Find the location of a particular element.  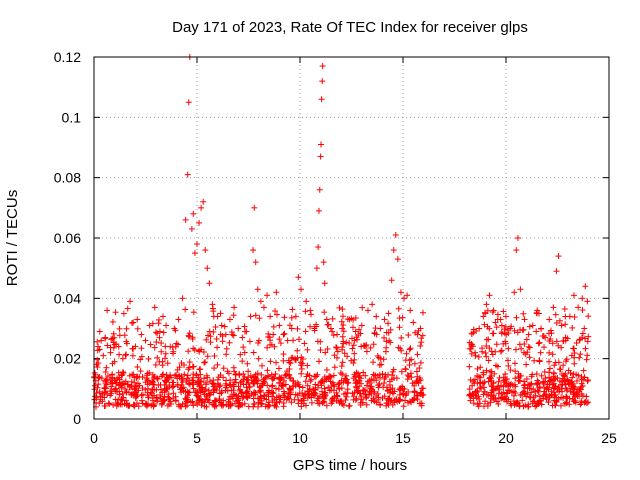

y-tick-label: 0 is located at coordinates (77, 419).